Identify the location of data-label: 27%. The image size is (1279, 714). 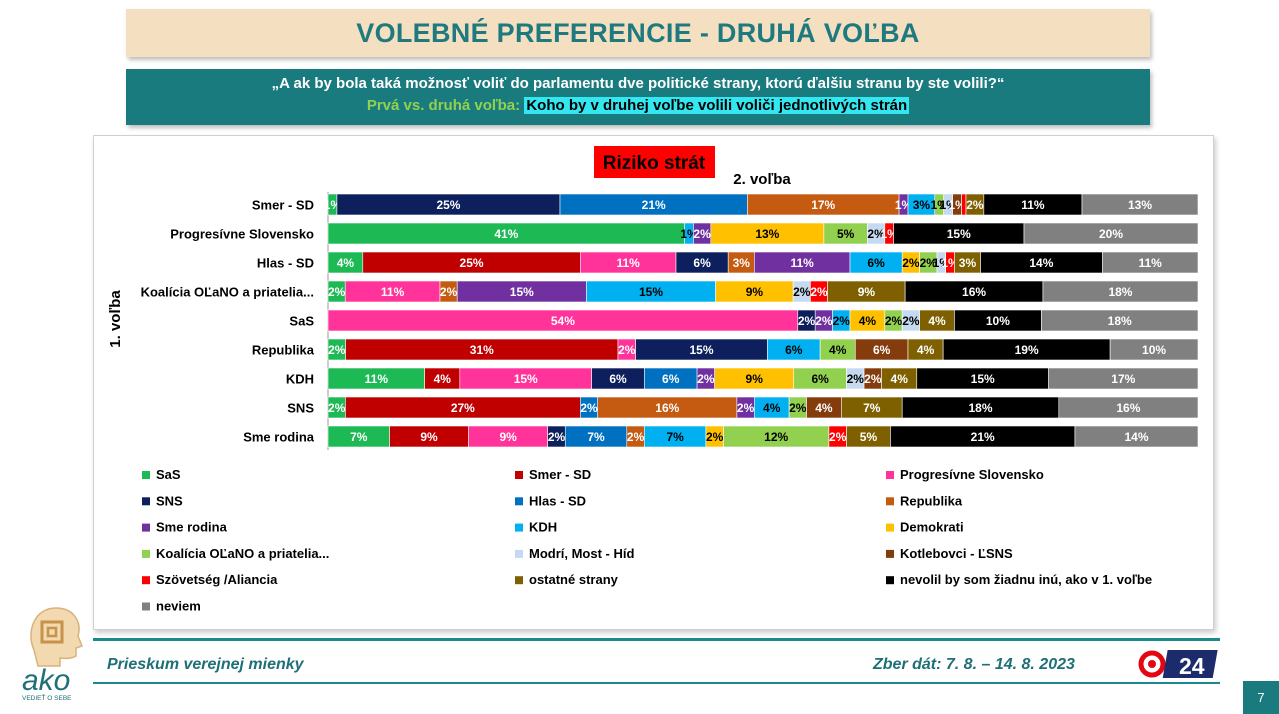
(463, 408).